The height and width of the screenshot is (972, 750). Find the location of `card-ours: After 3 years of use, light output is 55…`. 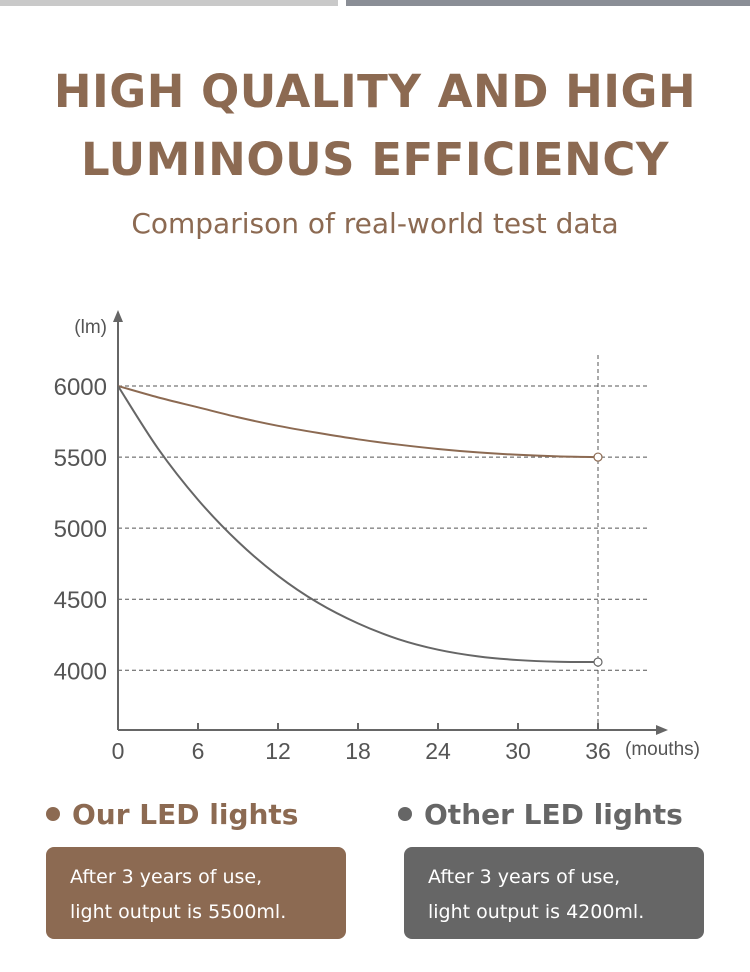

card-ours: After 3 years of use, light output is 55… is located at coordinates (196, 893).